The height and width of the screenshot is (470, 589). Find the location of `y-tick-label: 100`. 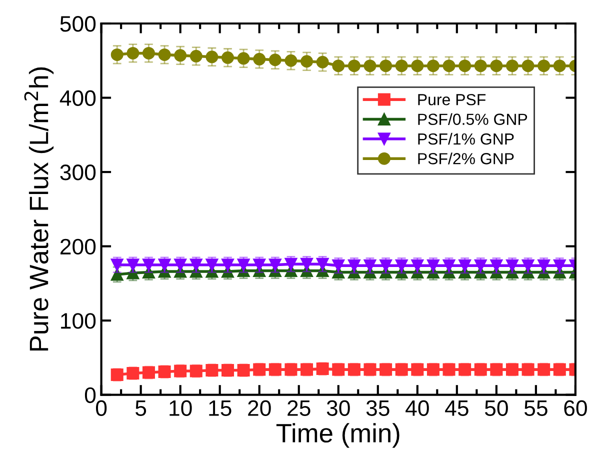

y-tick-label: 100 is located at coordinates (78, 321).